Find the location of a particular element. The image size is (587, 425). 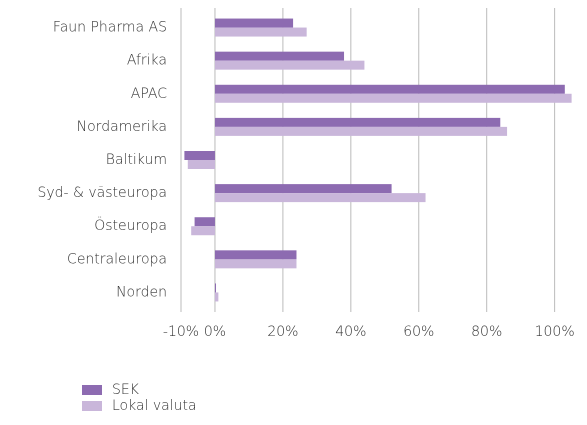

x-tick-label: 20% is located at coordinates (282, 332).